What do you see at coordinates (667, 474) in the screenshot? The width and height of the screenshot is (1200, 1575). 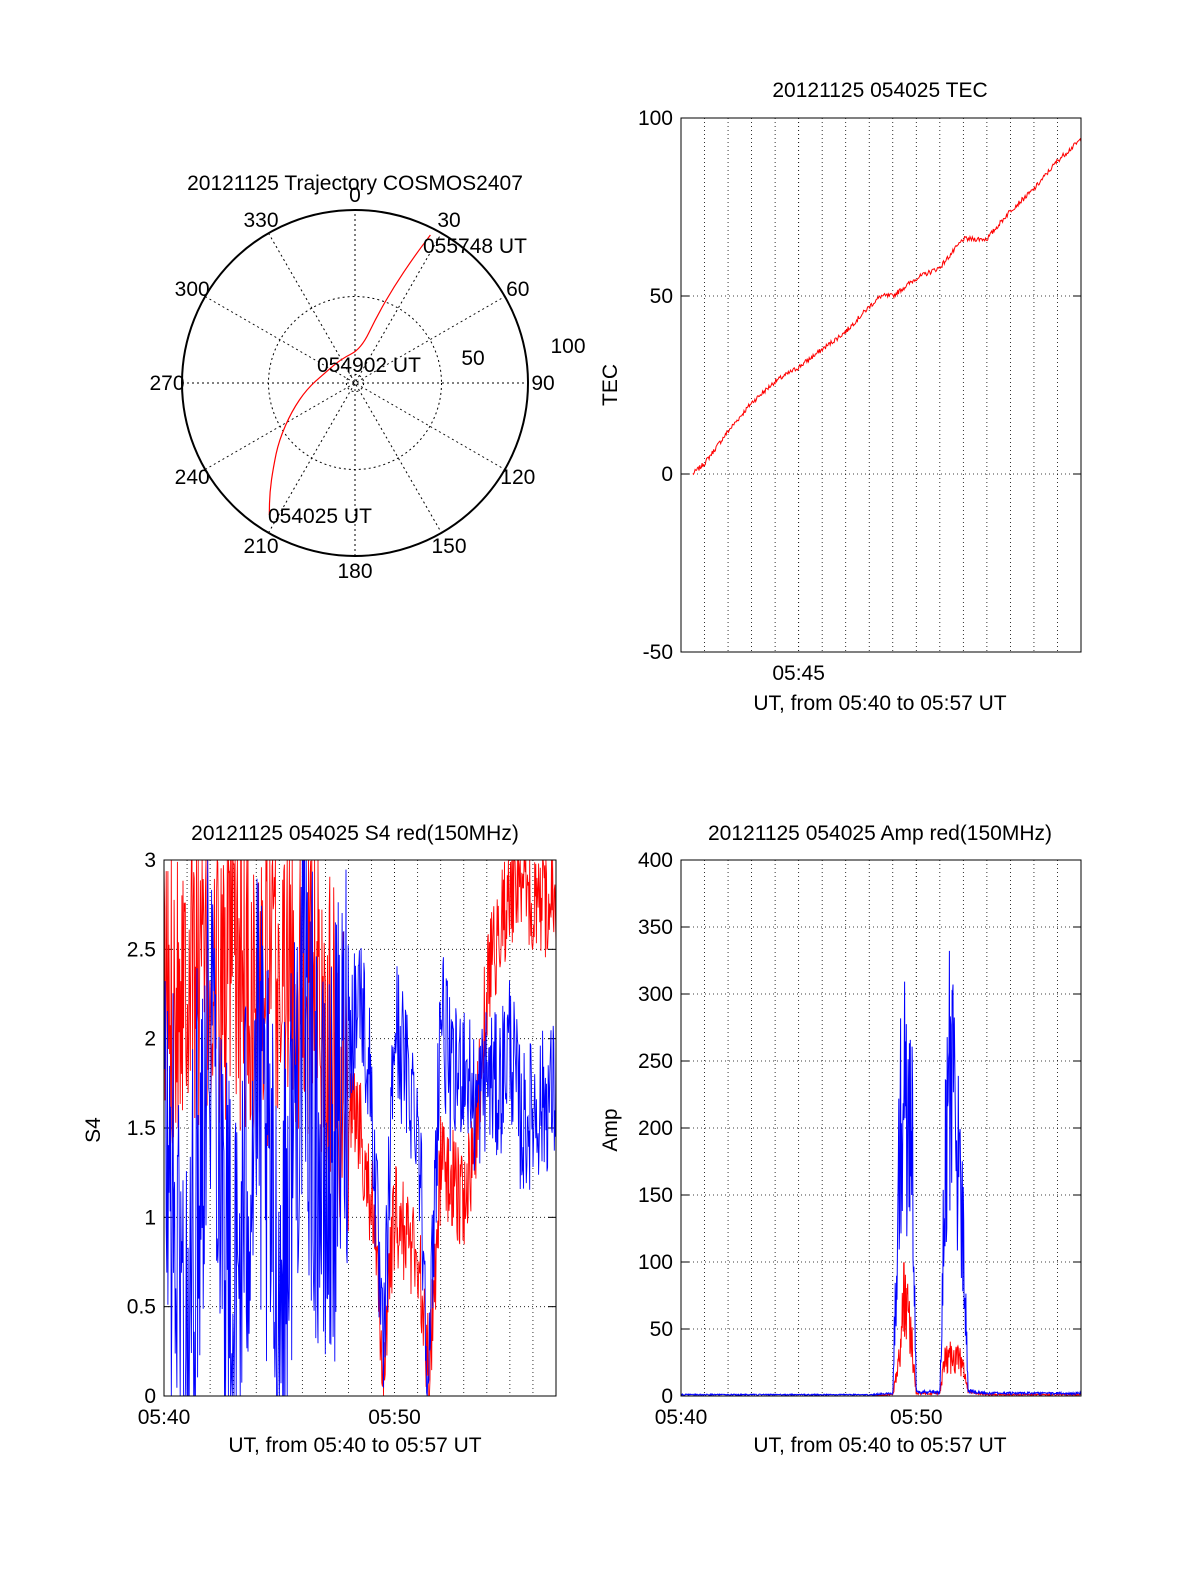 I see `tec-ytick-label: 0` at bounding box center [667, 474].